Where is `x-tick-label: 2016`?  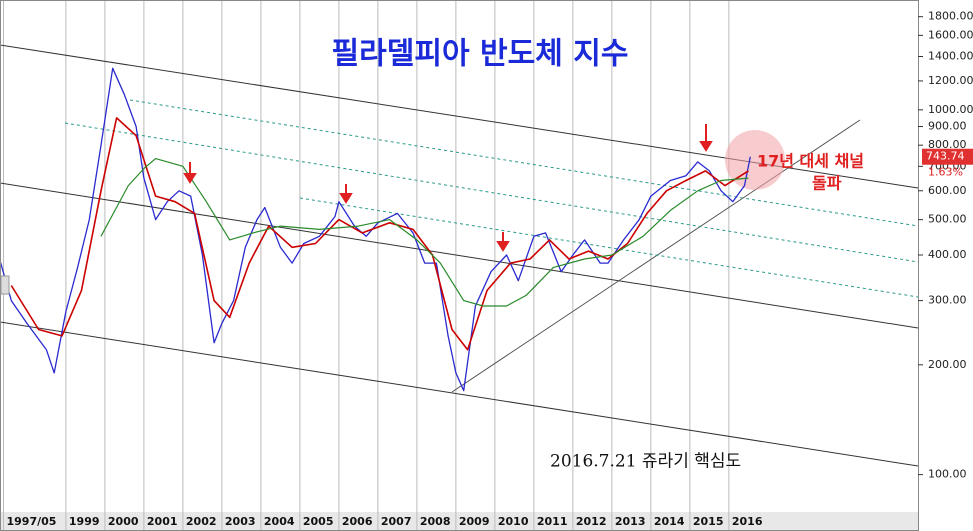 x-tick-label: 2016 is located at coordinates (747, 521).